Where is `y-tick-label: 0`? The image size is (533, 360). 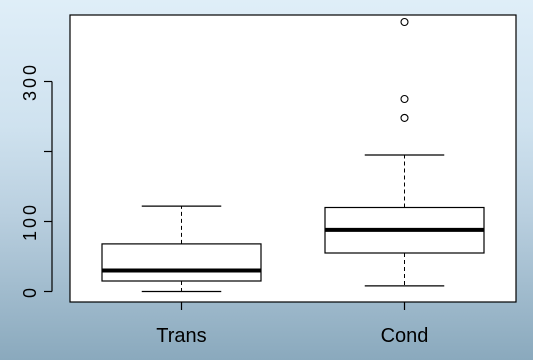
y-tick-label: 0 is located at coordinates (30, 291).